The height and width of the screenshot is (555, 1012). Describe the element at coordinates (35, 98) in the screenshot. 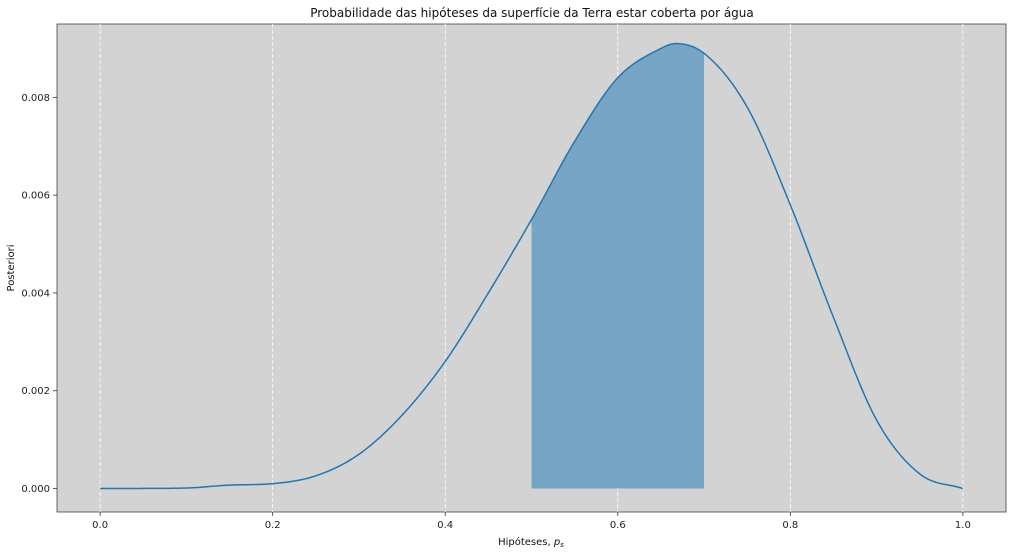

I see `y-tick-label: 0.008` at that location.